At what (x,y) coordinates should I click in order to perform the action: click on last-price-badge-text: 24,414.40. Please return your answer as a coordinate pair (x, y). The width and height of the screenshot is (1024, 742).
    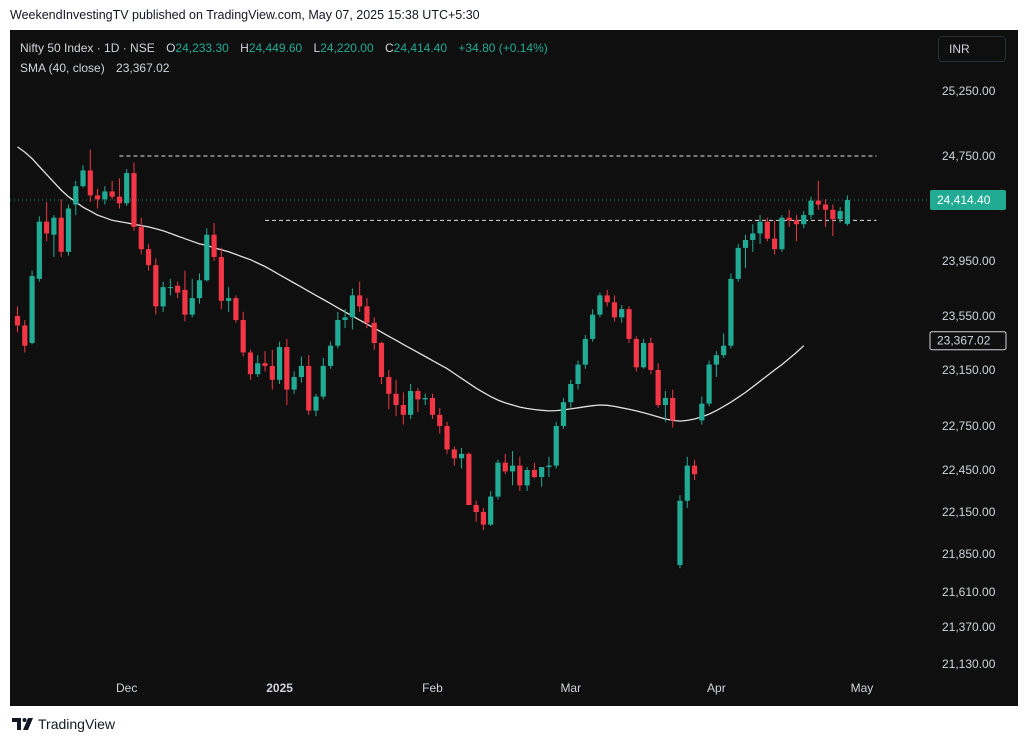
    Looking at the image, I should click on (964, 200).